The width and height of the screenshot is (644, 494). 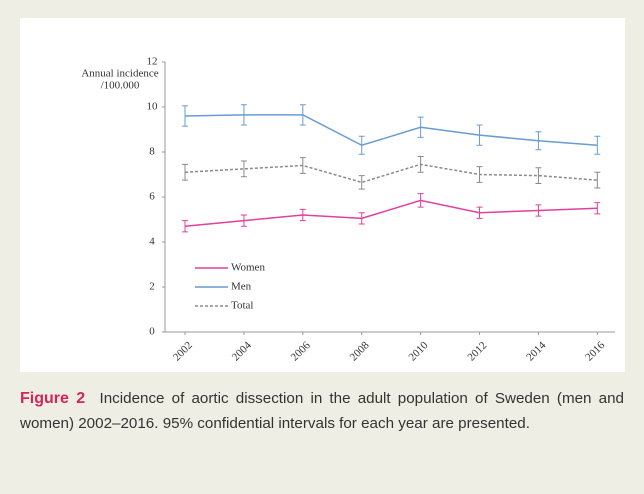 I want to click on y-tick-label: 0, so click(x=152, y=332).